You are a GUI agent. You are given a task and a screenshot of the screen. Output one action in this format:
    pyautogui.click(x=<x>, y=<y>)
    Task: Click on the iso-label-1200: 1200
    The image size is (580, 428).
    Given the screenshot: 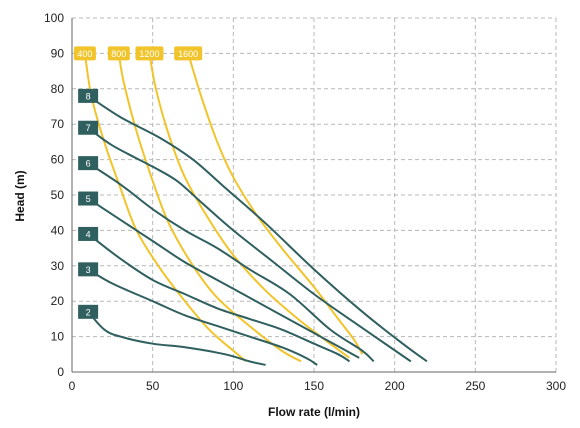 What is the action you would take?
    pyautogui.click(x=149, y=53)
    